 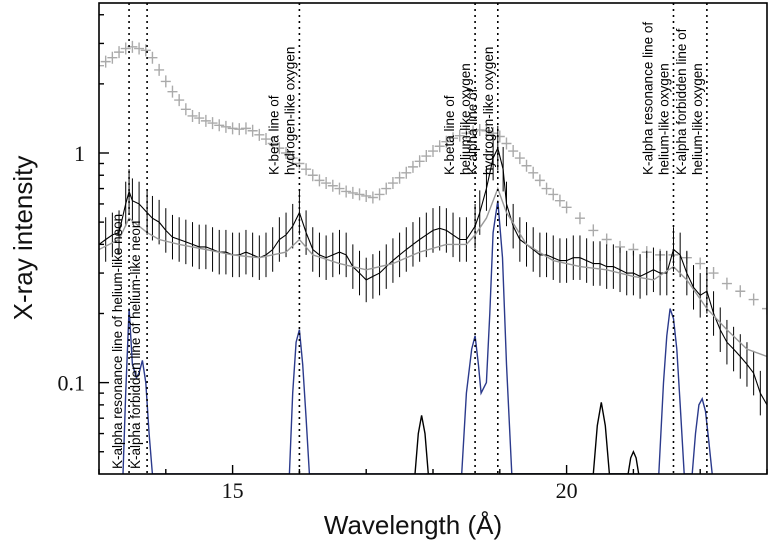 What do you see at coordinates (413, 525) in the screenshot?
I see `x-axis-label: Wavelength (Å)` at bounding box center [413, 525].